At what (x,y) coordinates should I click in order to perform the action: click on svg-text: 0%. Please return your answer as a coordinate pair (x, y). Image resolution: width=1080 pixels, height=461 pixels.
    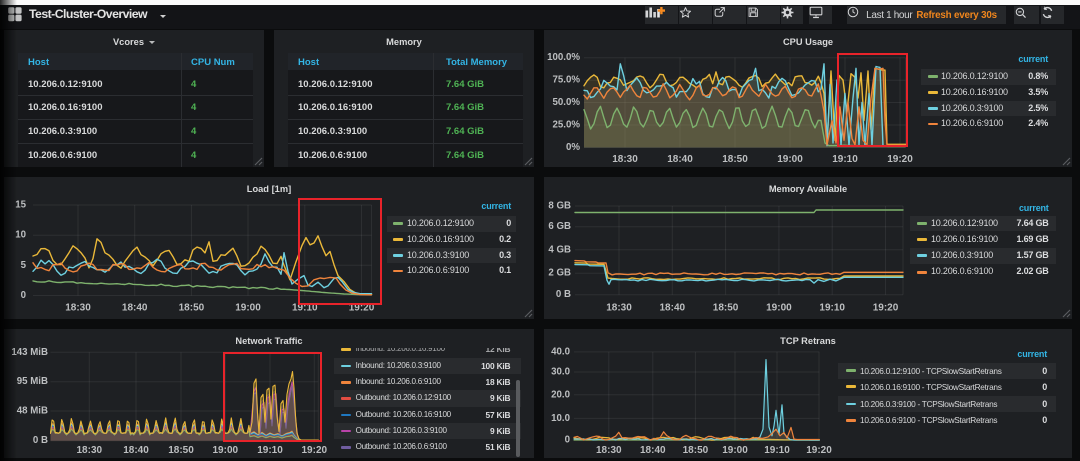
    Looking at the image, I should click on (573, 147).